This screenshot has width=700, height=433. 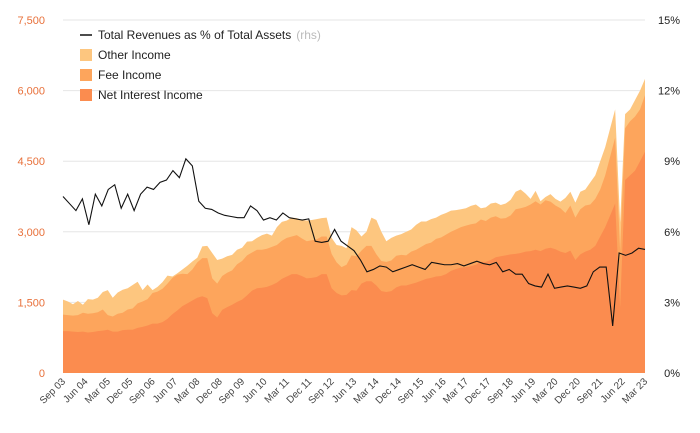 What do you see at coordinates (322, 391) in the screenshot?
I see `x-tick-label: Sep 12` at bounding box center [322, 391].